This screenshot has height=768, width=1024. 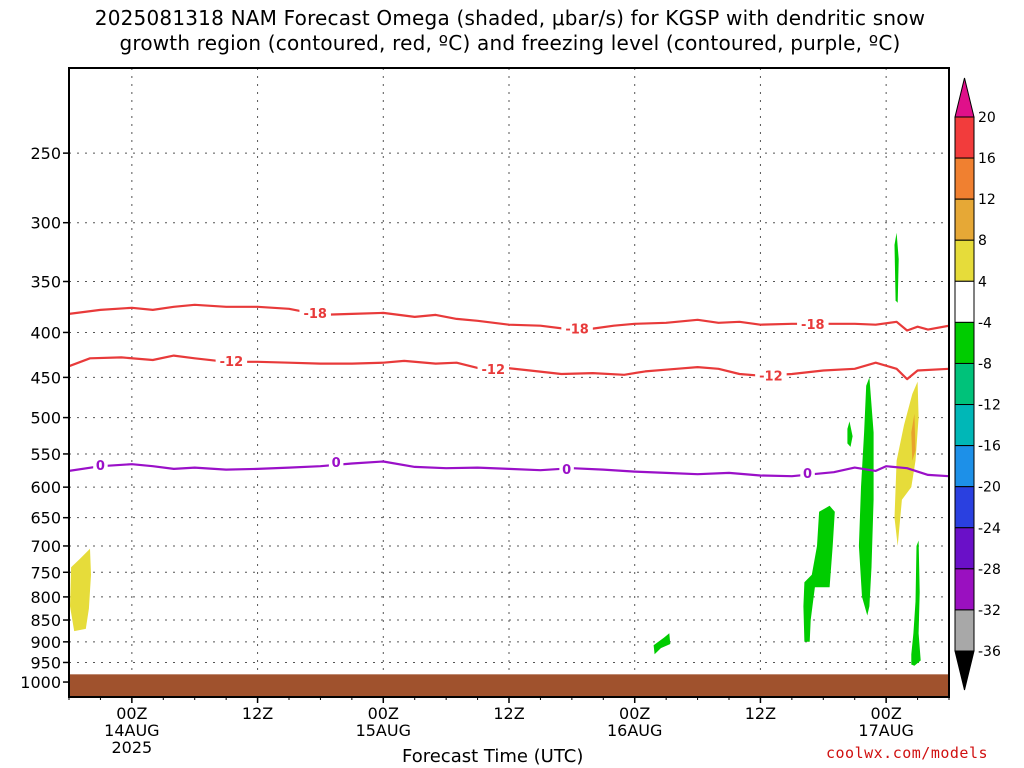 I want to click on y-tick-label: 800, so click(x=45, y=597).